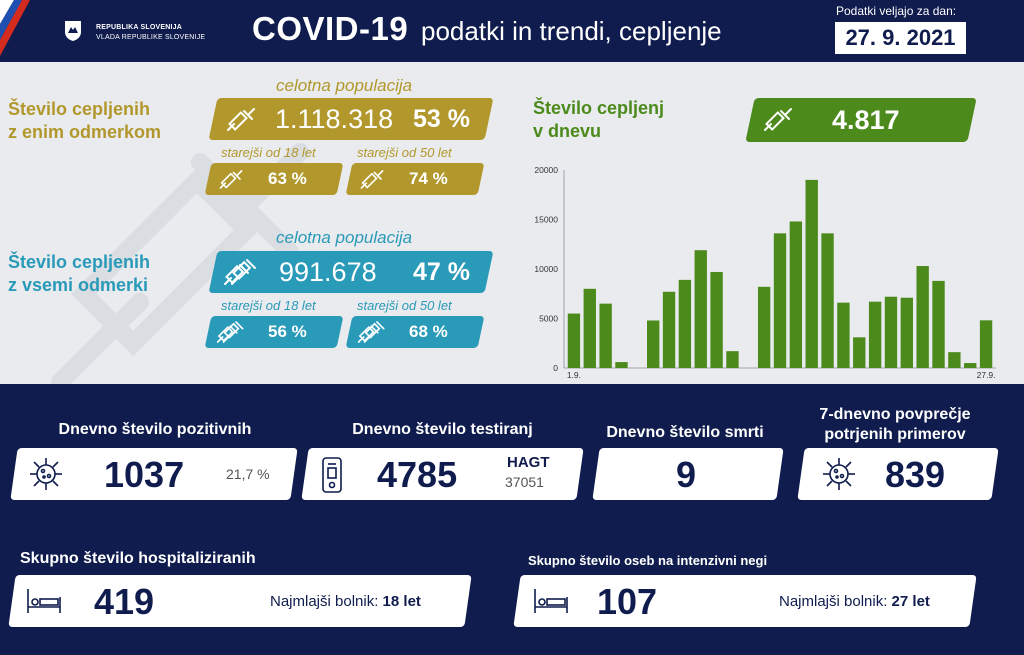  I want to click on one-dose-over18-pill: 63 %, so click(274, 179).